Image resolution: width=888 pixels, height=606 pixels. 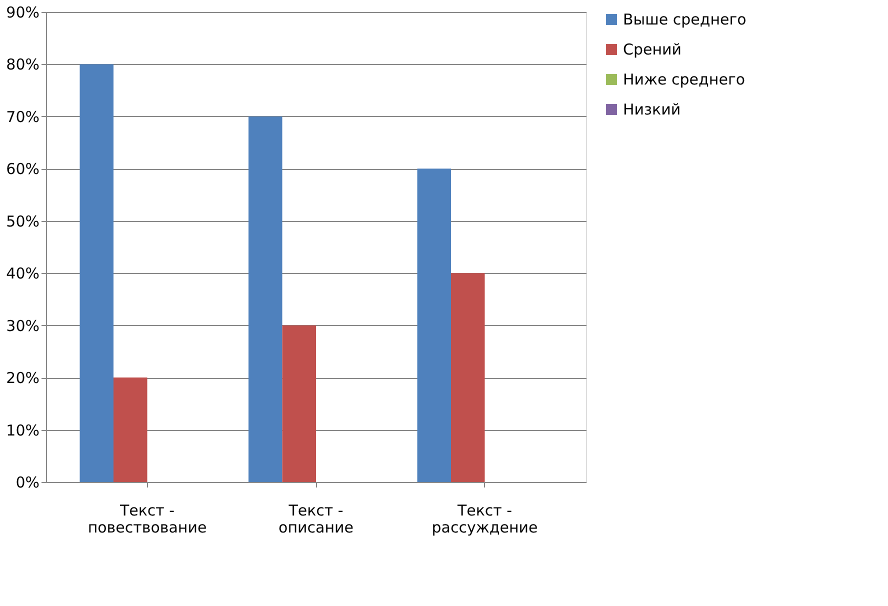 I want to click on y-tick-label: 0%, so click(x=28, y=483).